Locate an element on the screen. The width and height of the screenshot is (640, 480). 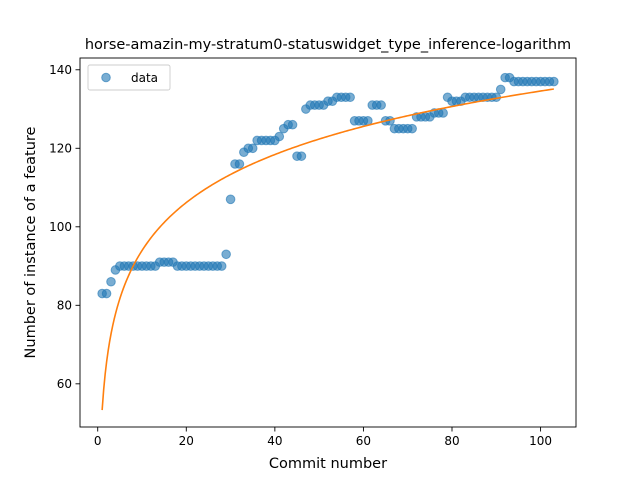
legend-marker is located at coordinates (106, 77).